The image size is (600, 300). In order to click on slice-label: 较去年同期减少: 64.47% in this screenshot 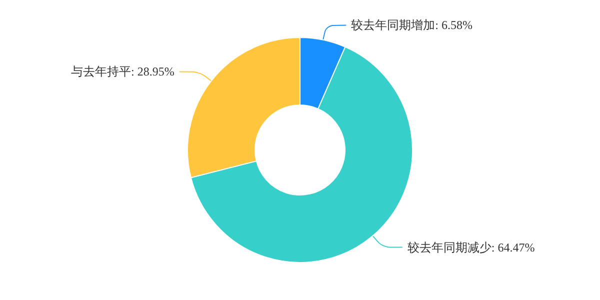, I will do `click(471, 247)`.